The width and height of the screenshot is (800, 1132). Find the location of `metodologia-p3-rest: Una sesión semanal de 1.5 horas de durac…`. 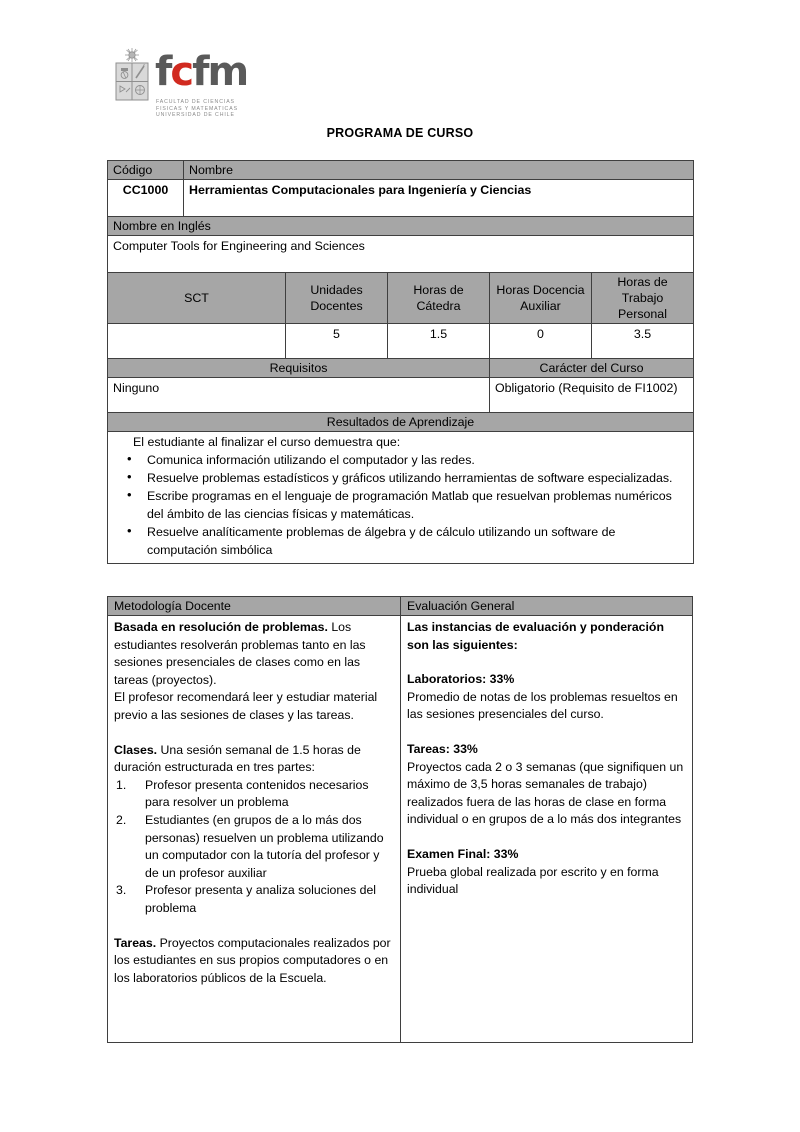

metodologia-p3-rest: Una sesión semanal de 1.5 horas de durac… is located at coordinates (237, 758).